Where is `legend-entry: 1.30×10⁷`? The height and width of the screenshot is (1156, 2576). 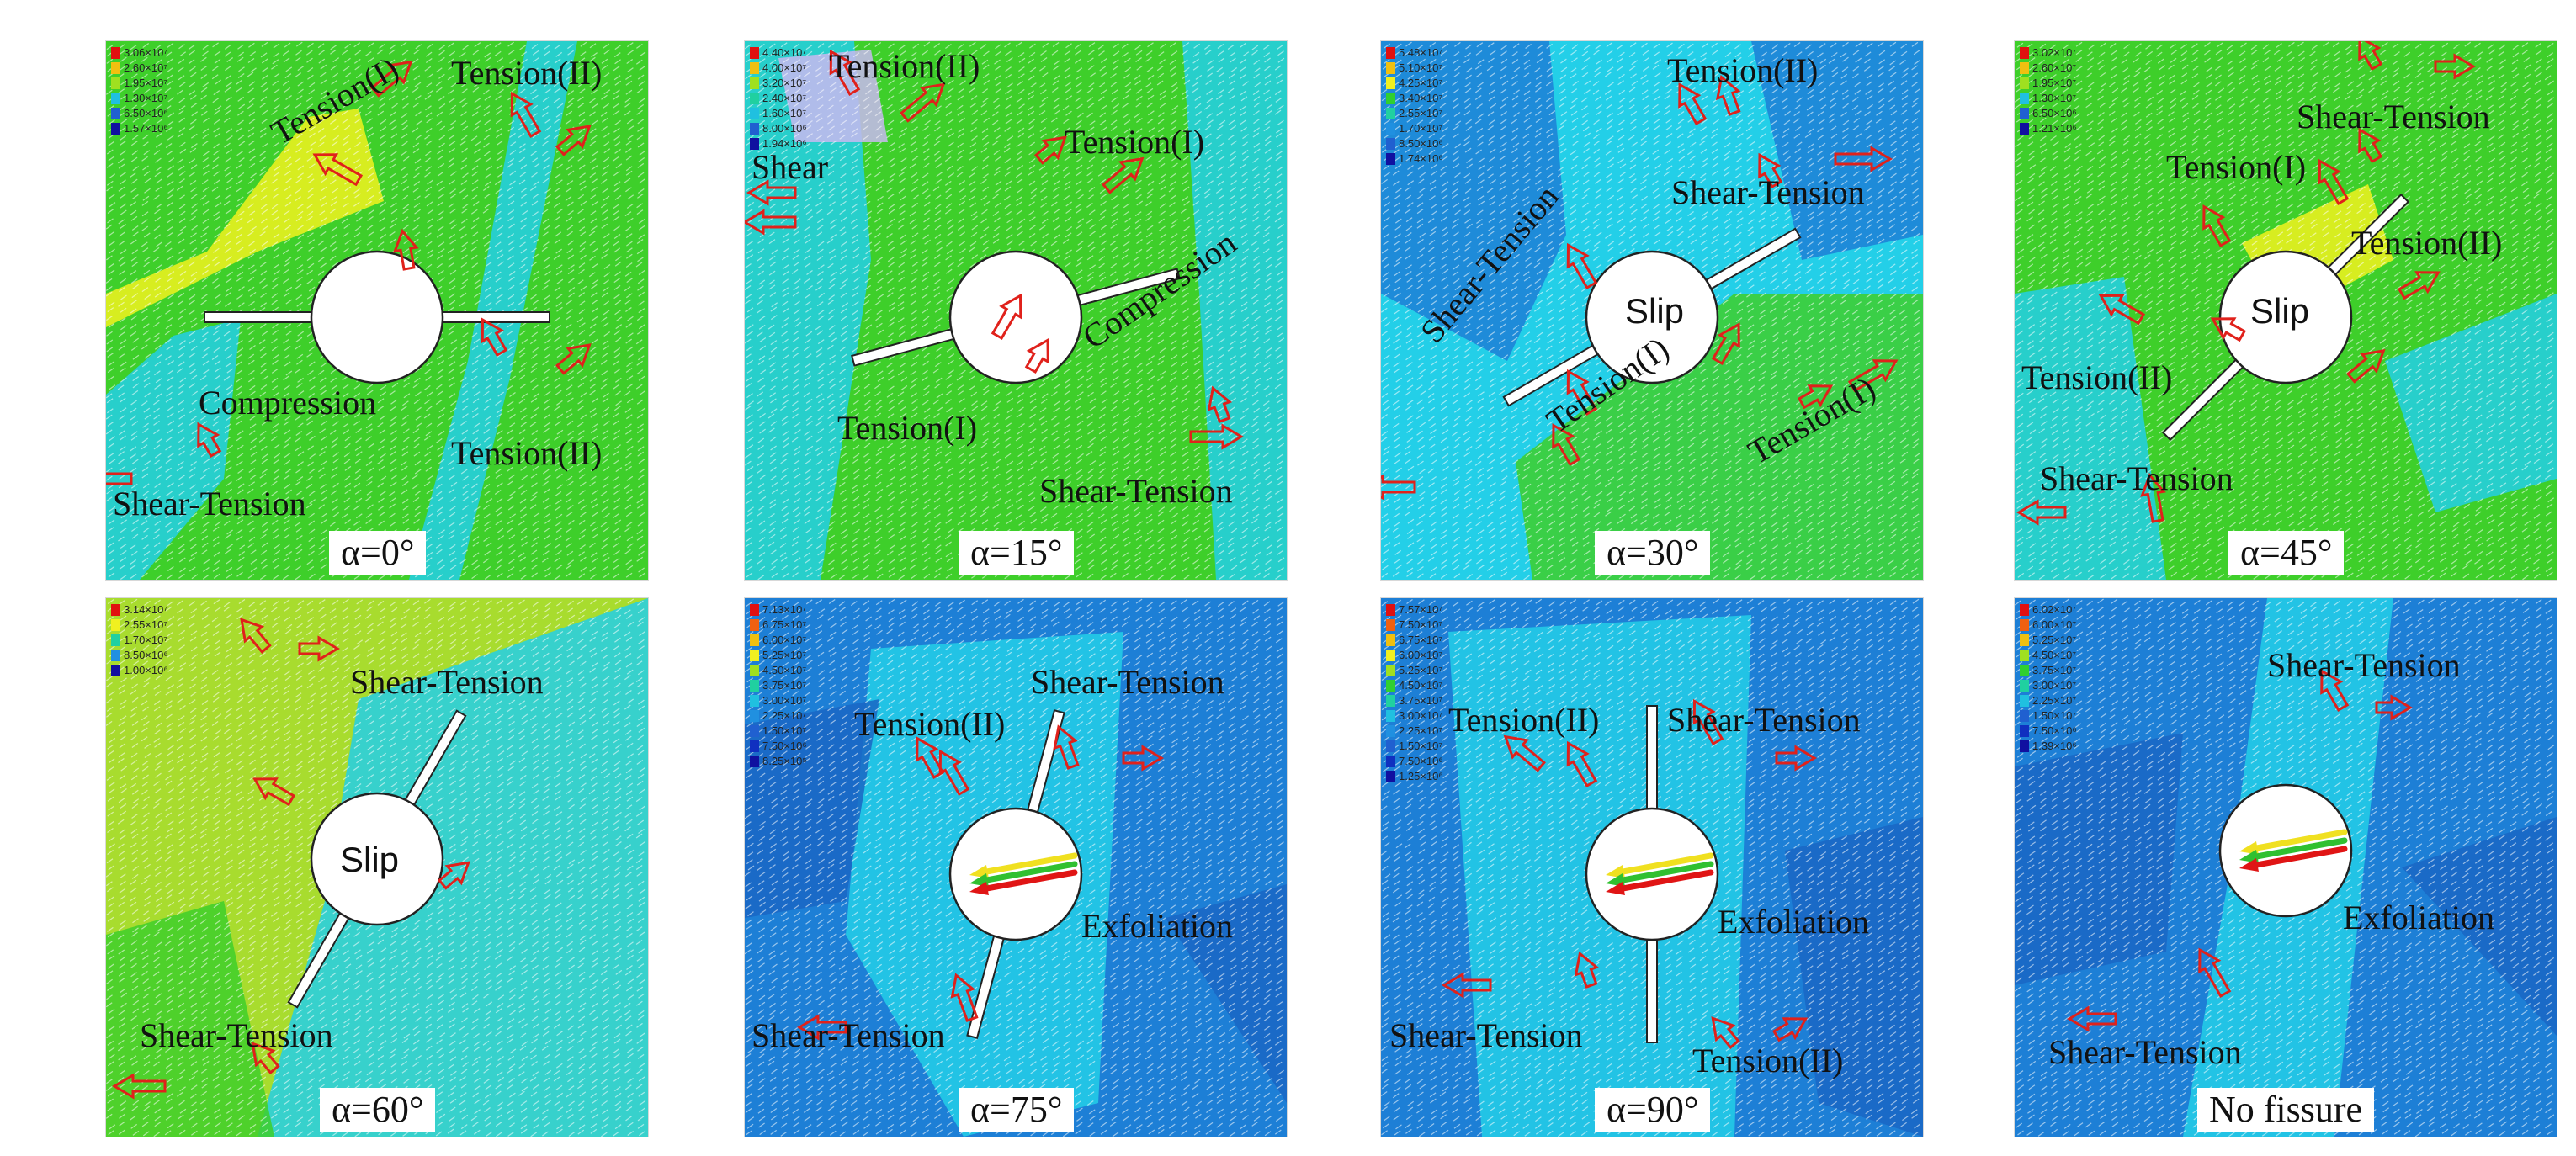 legend-entry: 1.30×10⁷ is located at coordinates (140, 98).